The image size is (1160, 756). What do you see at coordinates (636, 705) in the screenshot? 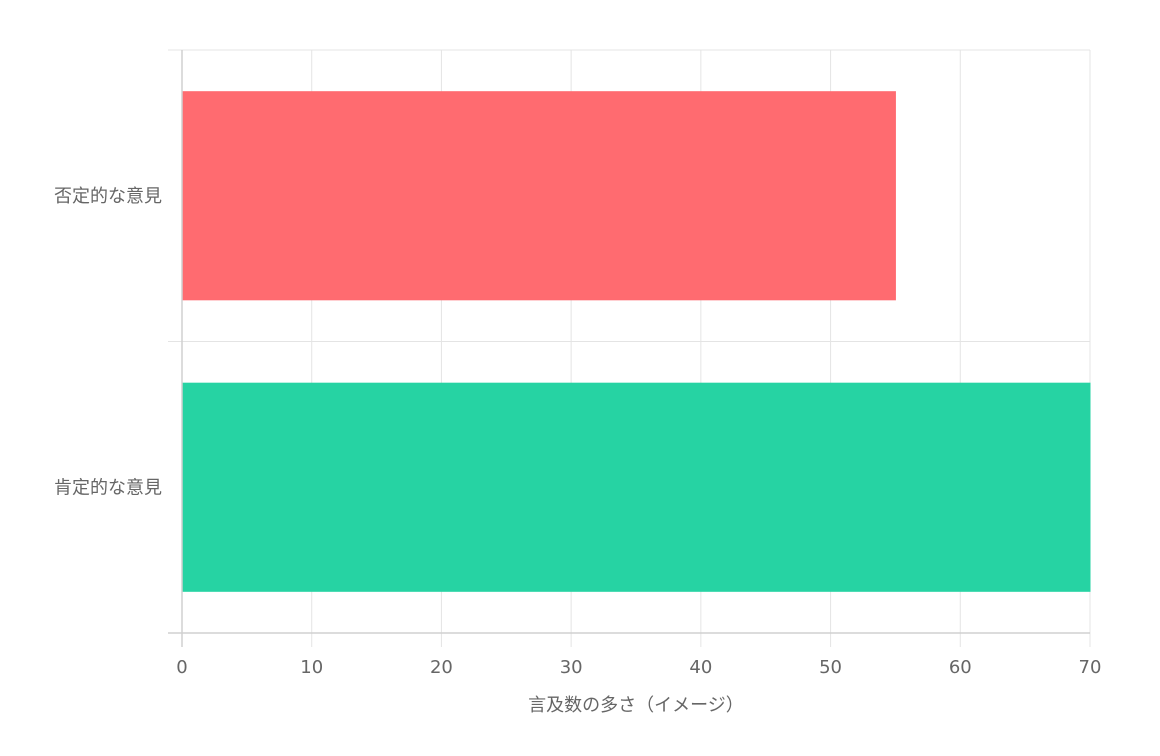
I see `x-axis-title: 言及数の多さ（イメージ）` at bounding box center [636, 705].